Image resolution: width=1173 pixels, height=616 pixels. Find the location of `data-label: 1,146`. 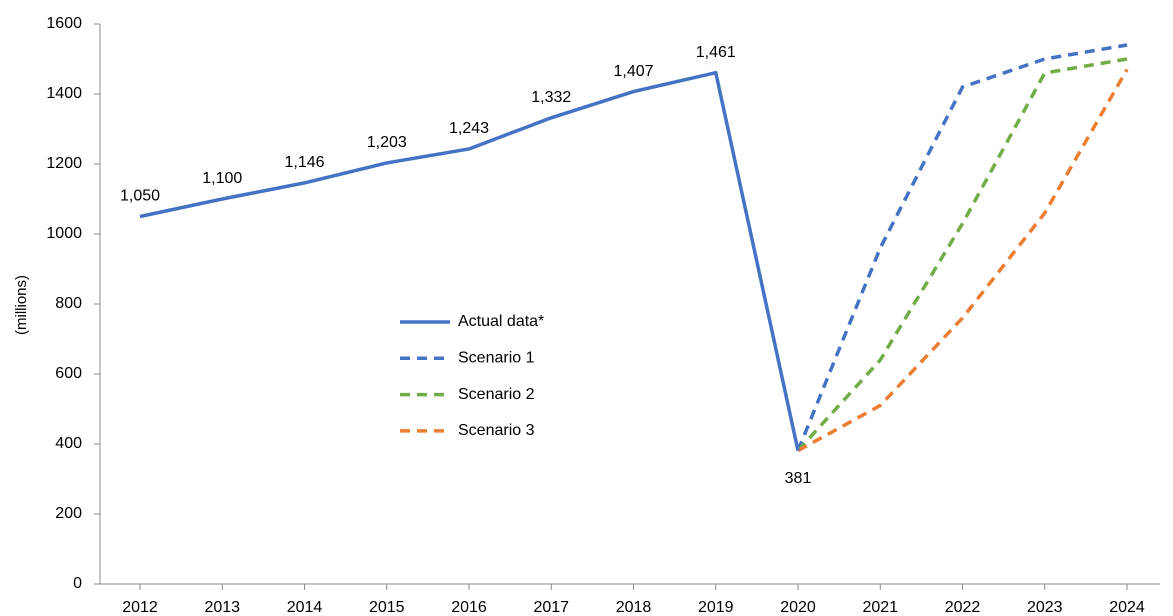

data-label: 1,146 is located at coordinates (304, 162).